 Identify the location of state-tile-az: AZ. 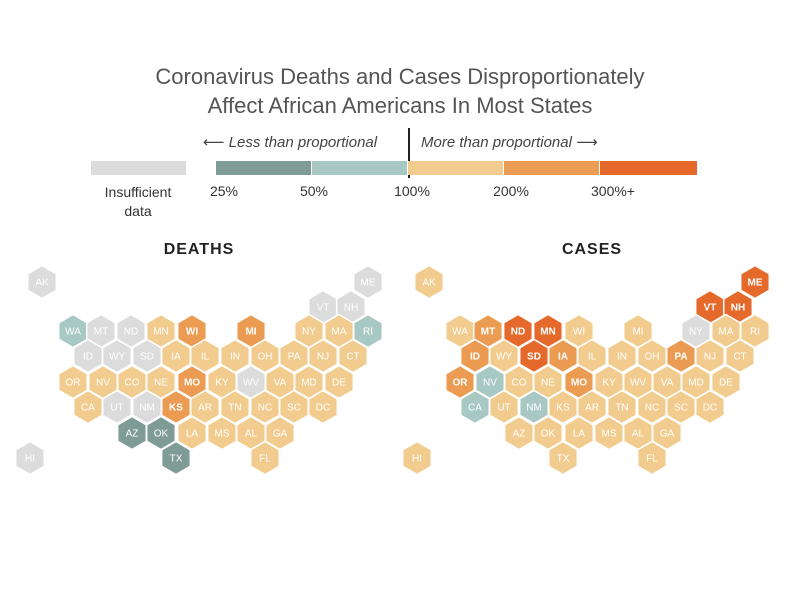
(132, 433).